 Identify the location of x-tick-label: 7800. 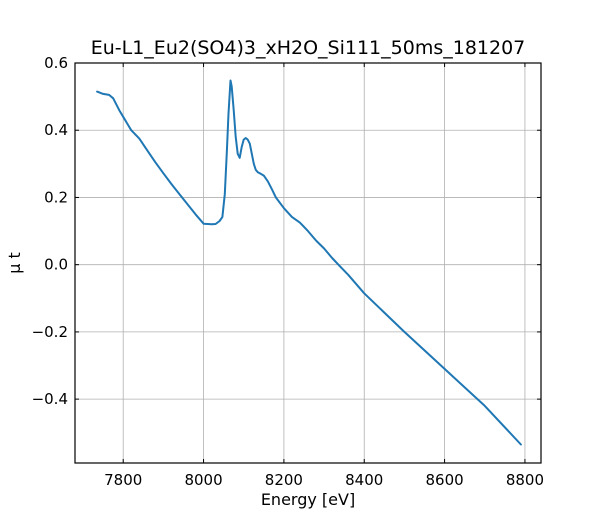
(123, 480).